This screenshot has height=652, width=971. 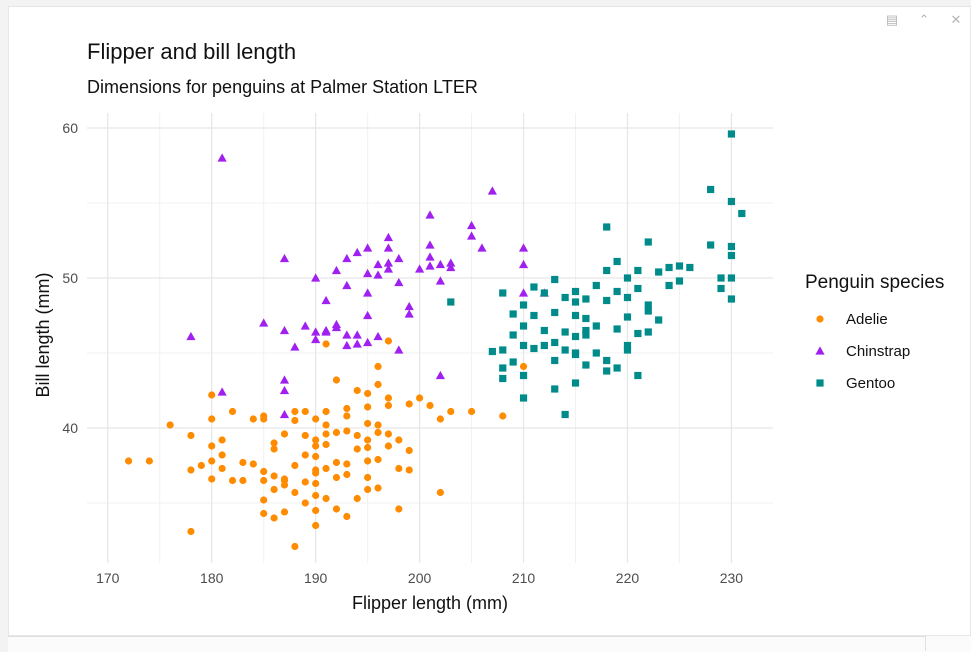 What do you see at coordinates (191, 51) in the screenshot?
I see `chart-title: Flipper and bill length` at bounding box center [191, 51].